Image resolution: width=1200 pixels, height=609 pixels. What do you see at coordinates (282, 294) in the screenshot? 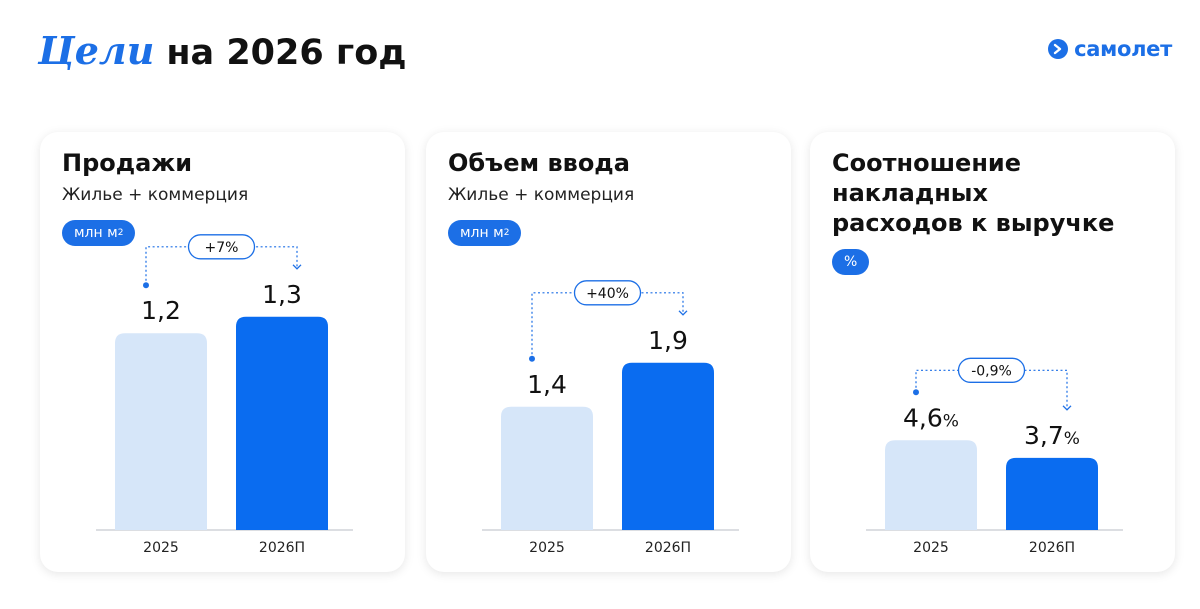
I see `data-label: 1,3` at bounding box center [282, 294].